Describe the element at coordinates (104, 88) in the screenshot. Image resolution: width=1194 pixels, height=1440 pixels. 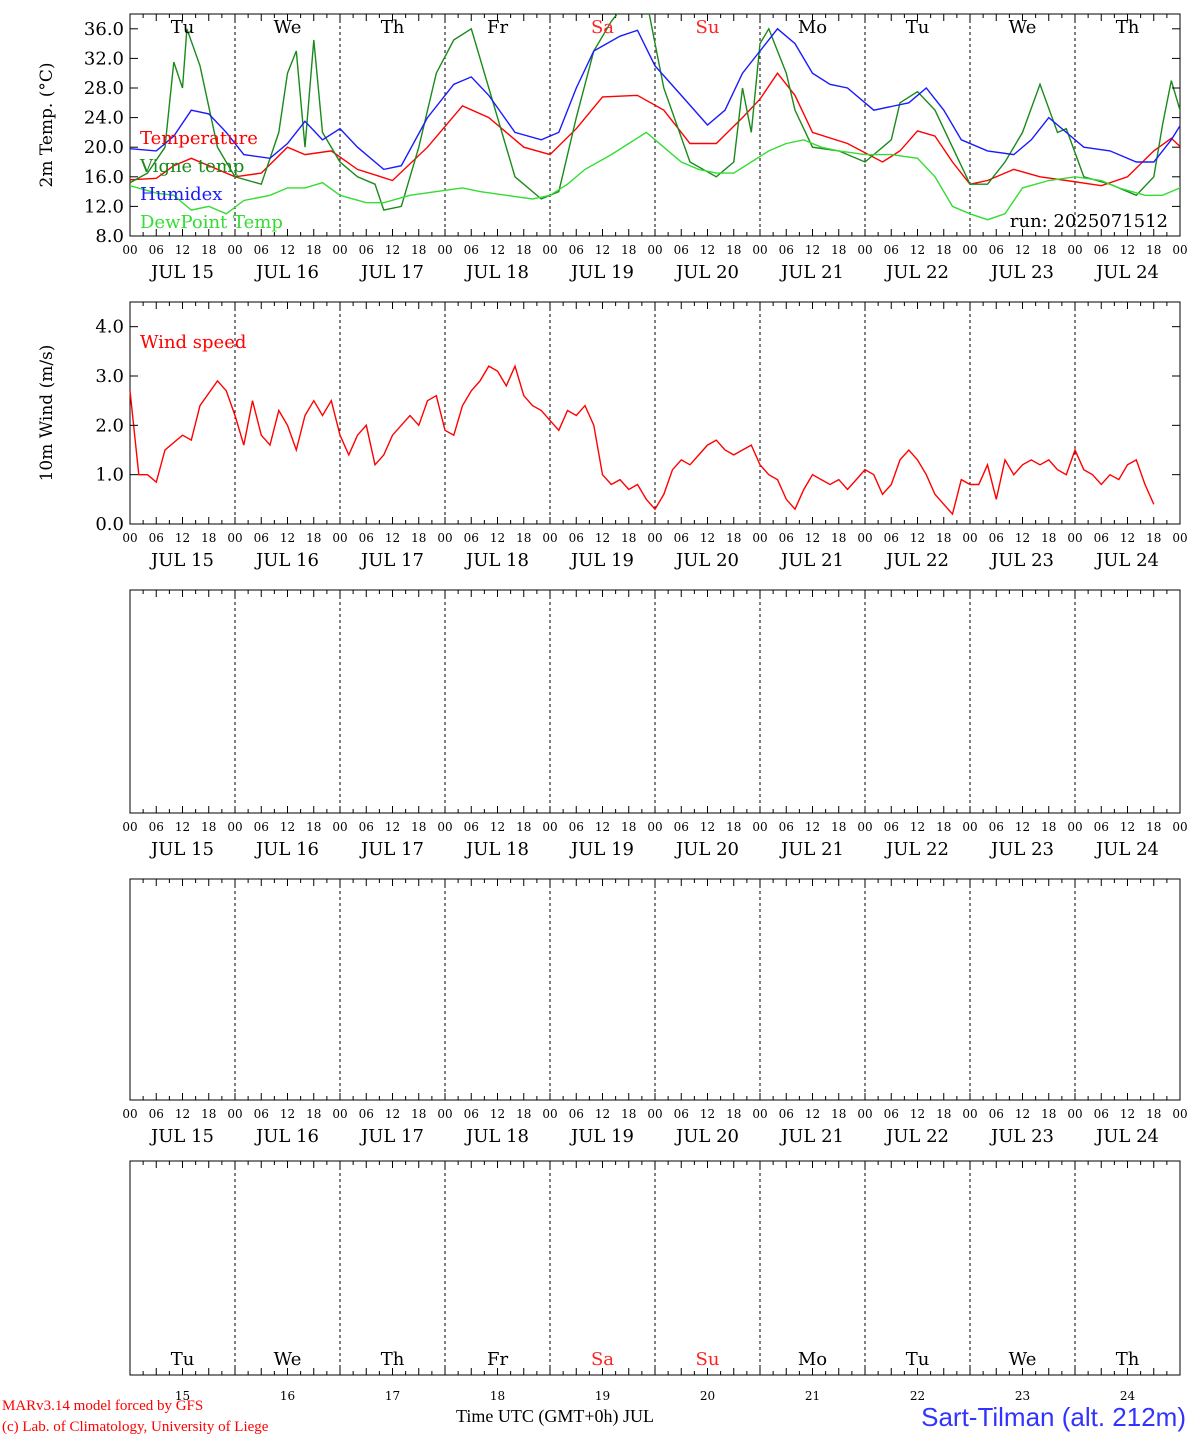
I see `y-tick-label: 28.0` at that location.